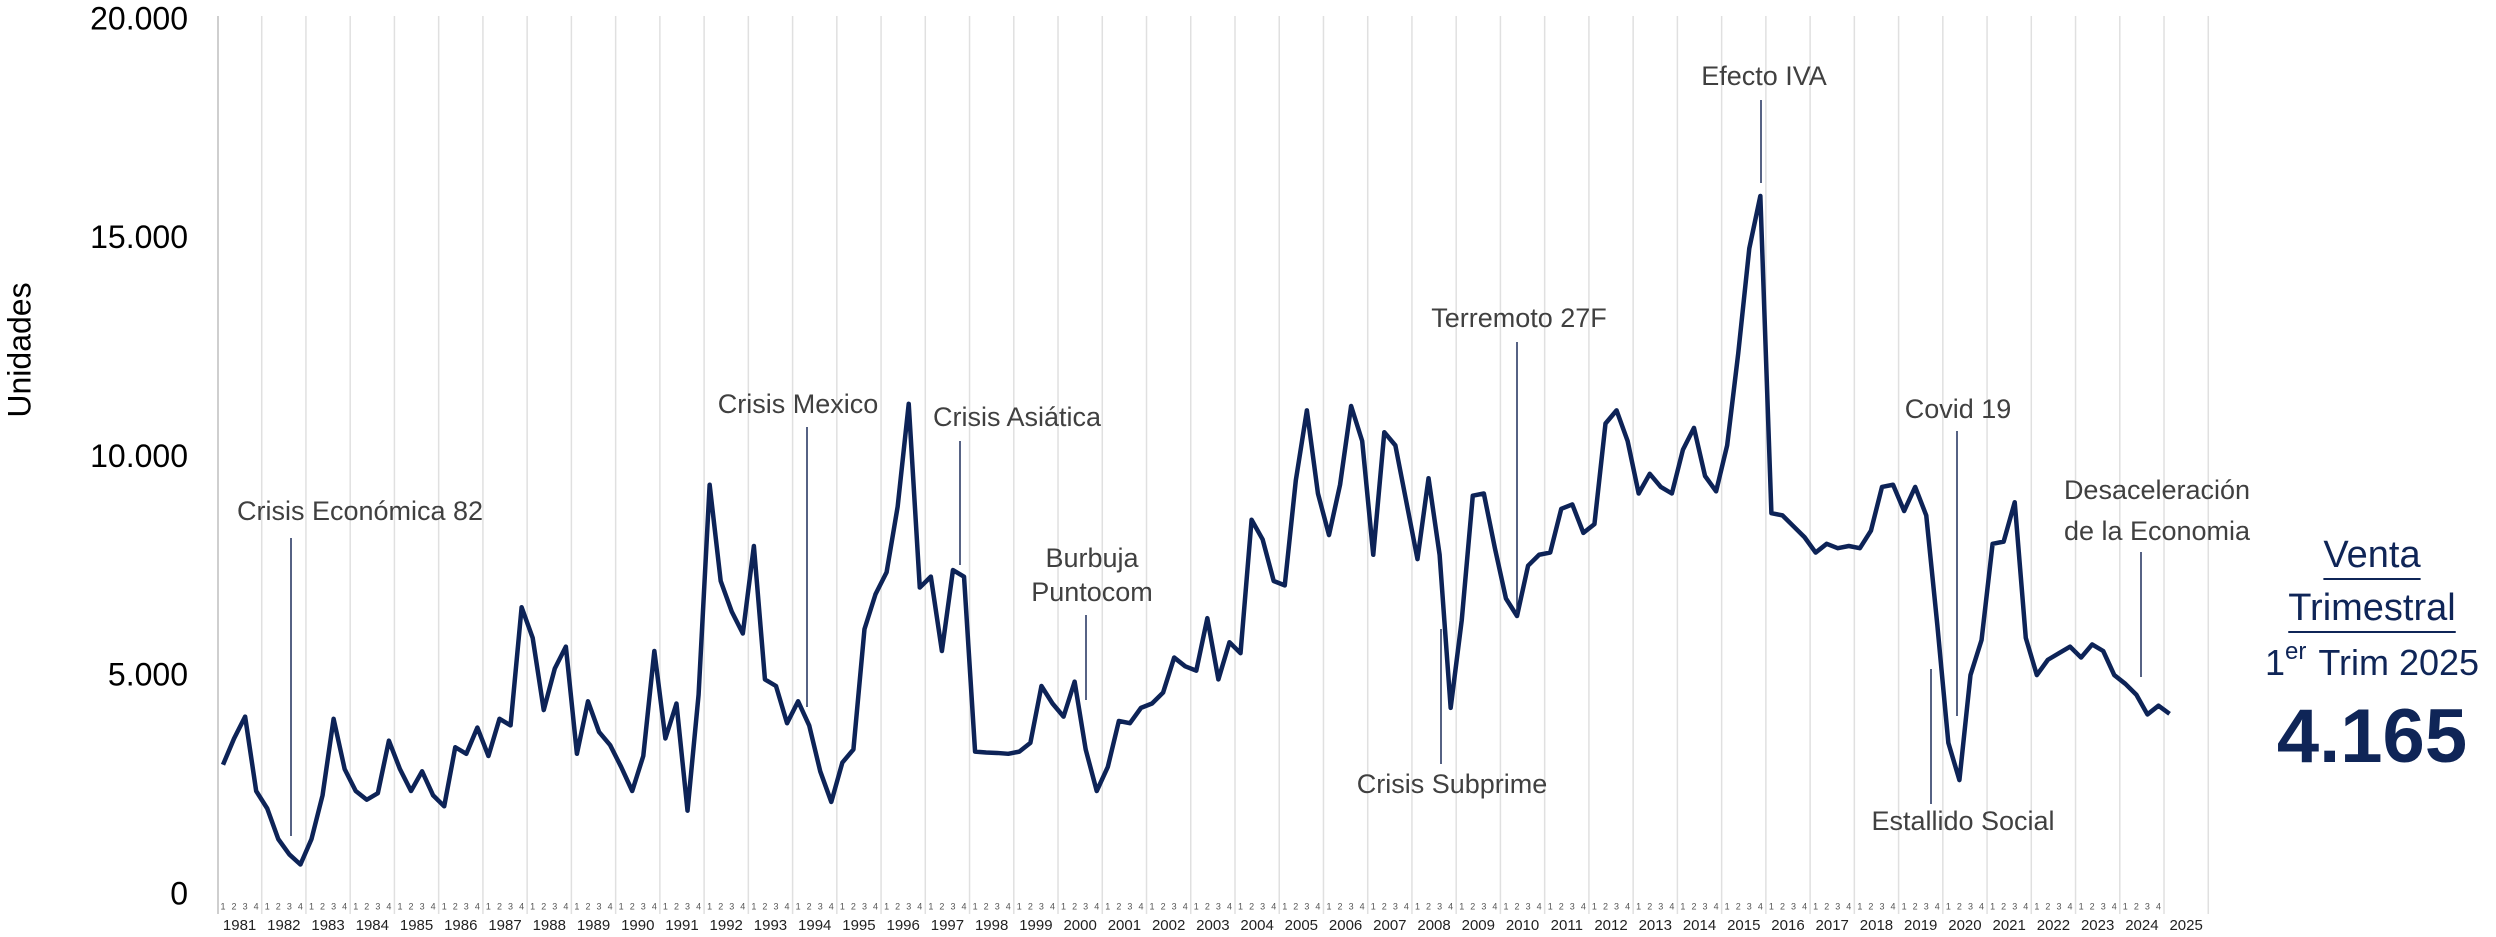 The width and height of the screenshot is (2496, 937). Describe the element at coordinates (1433, 925) in the screenshot. I see `year-label: 2008` at that location.